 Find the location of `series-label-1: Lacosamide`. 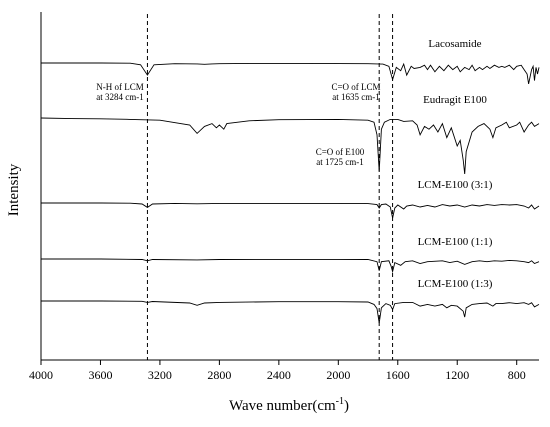

series-label-1: Lacosamide is located at coordinates (454, 44).